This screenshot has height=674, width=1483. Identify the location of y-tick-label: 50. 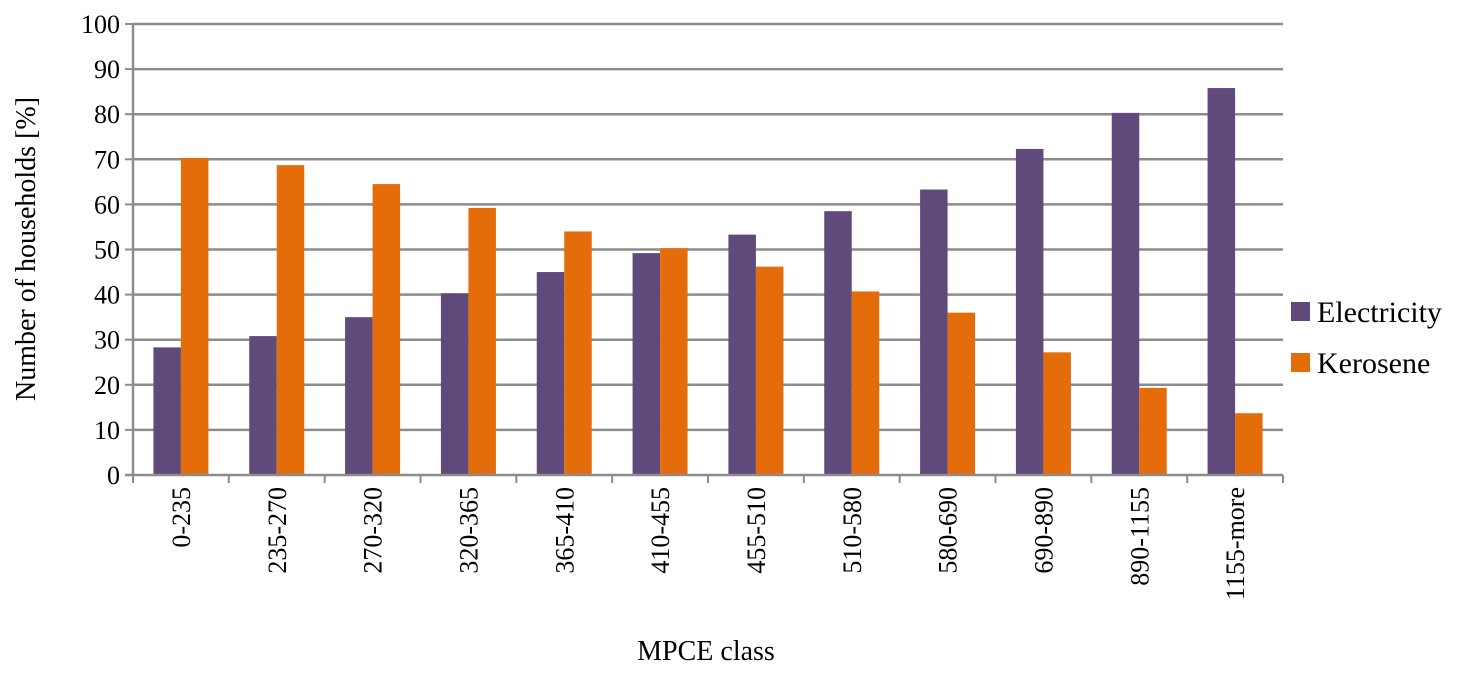
(107, 250).